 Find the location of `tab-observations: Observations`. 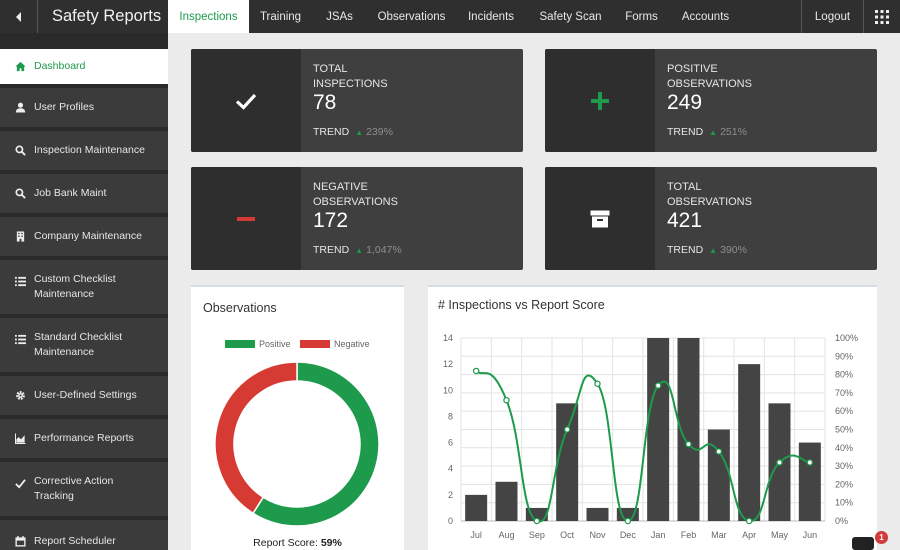

tab-observations: Observations is located at coordinates (411, 16).